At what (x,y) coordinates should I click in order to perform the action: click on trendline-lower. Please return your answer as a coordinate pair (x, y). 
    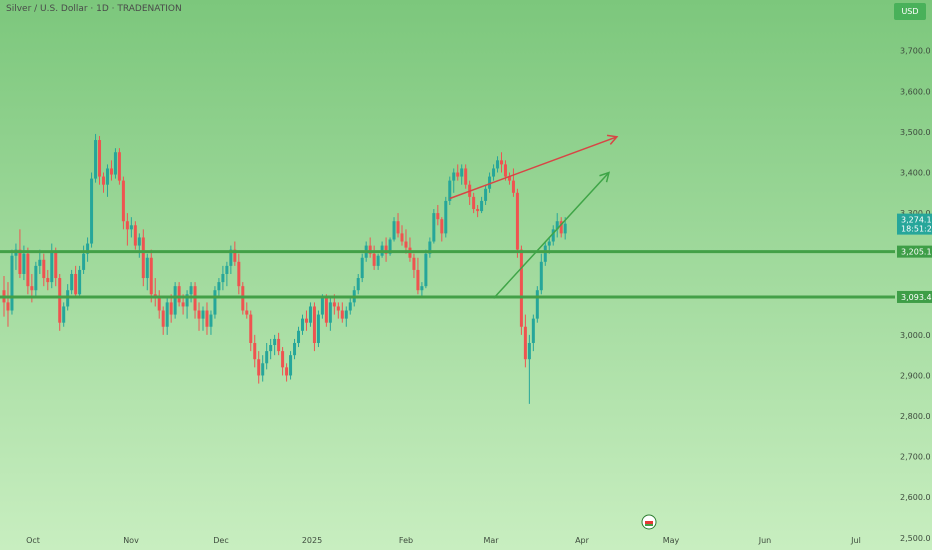
    Looking at the image, I should click on (551, 235).